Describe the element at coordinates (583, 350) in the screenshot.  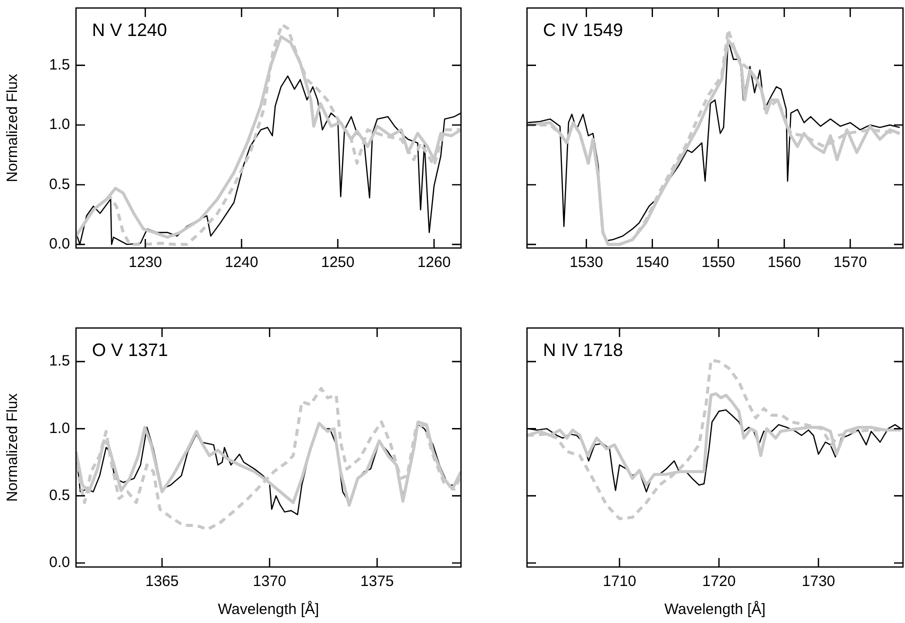
I see `annotation: N IV 1718` at that location.